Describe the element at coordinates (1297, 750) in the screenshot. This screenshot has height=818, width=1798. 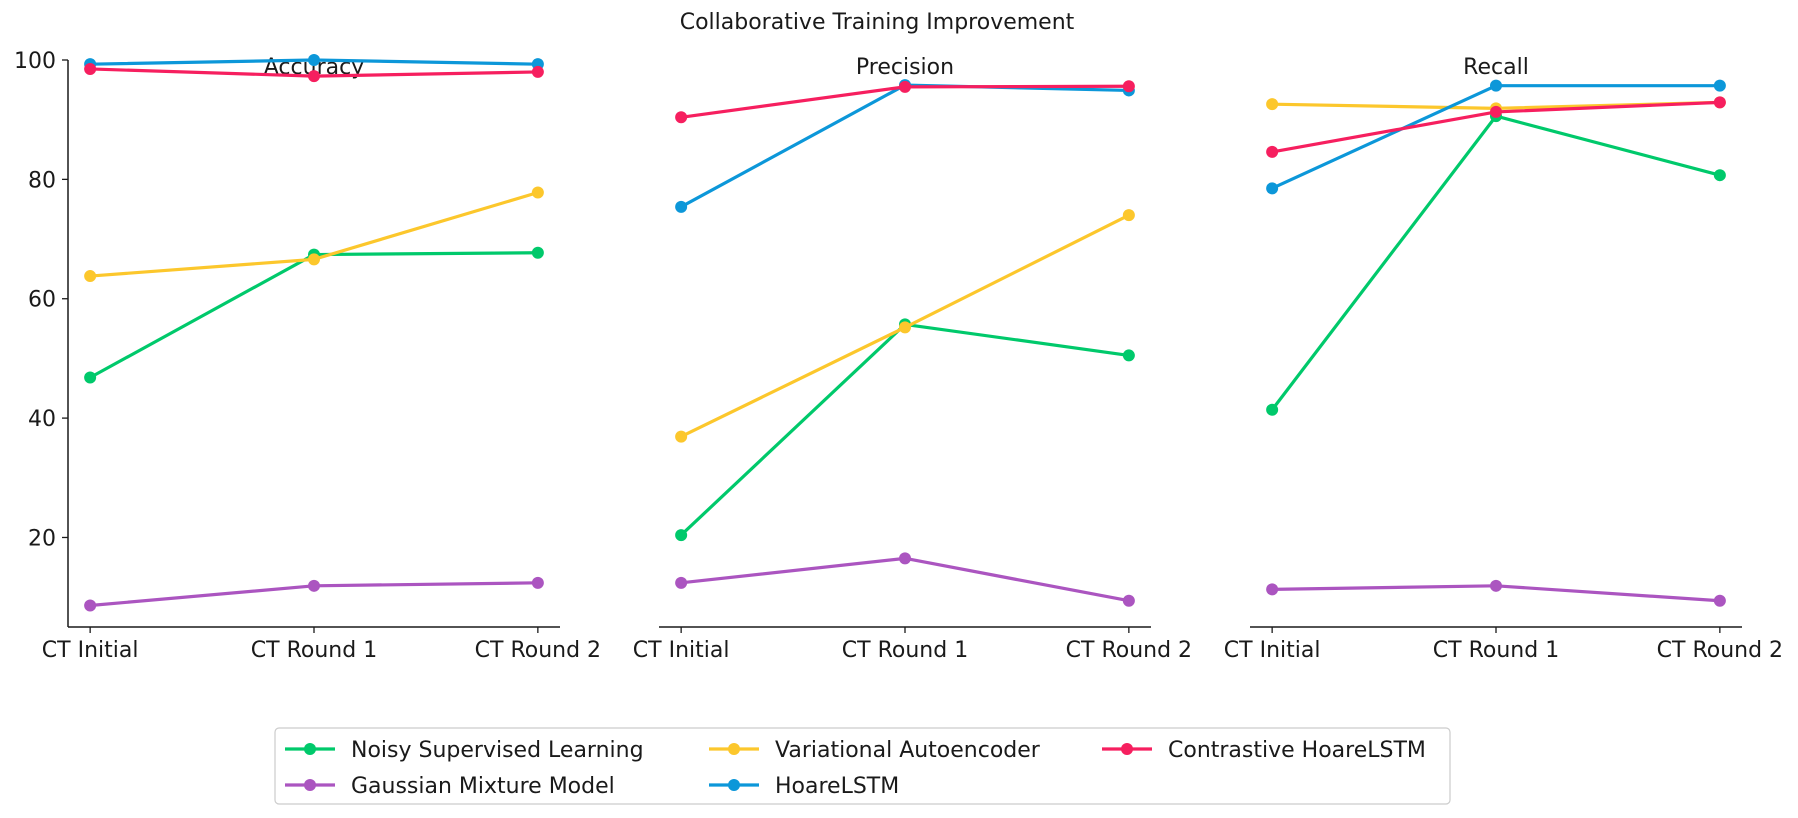
I see `legend-label: Contrastive HoareLSTM` at that location.